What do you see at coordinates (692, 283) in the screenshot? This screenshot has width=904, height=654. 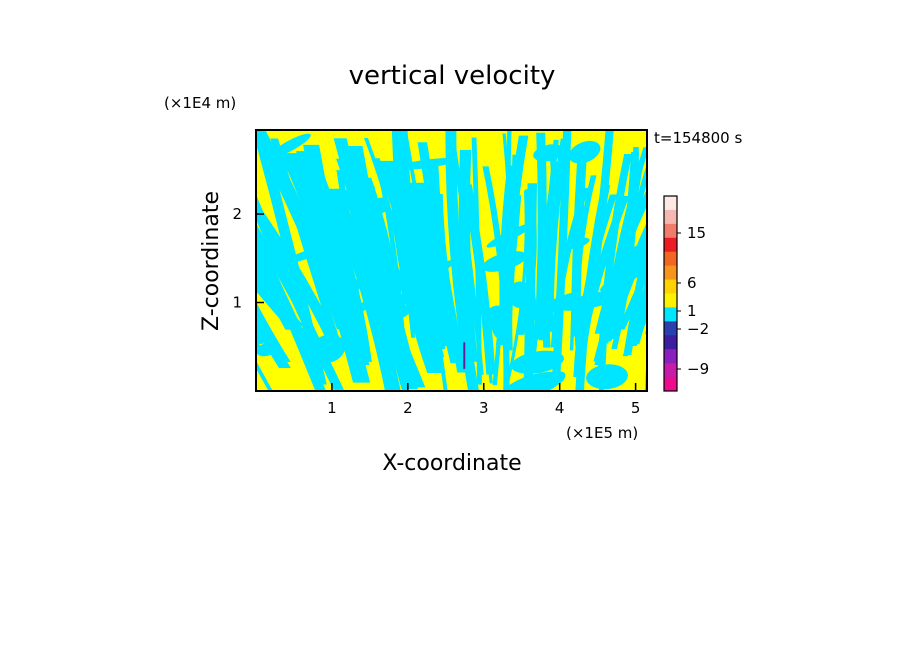 I see `colorbar-label: 6` at bounding box center [692, 283].